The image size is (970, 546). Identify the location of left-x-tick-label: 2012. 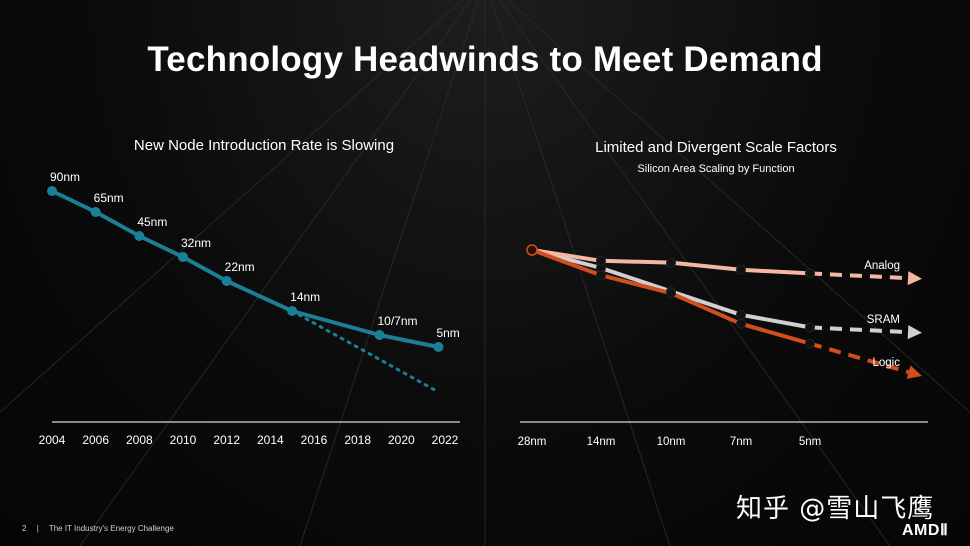
(226, 440).